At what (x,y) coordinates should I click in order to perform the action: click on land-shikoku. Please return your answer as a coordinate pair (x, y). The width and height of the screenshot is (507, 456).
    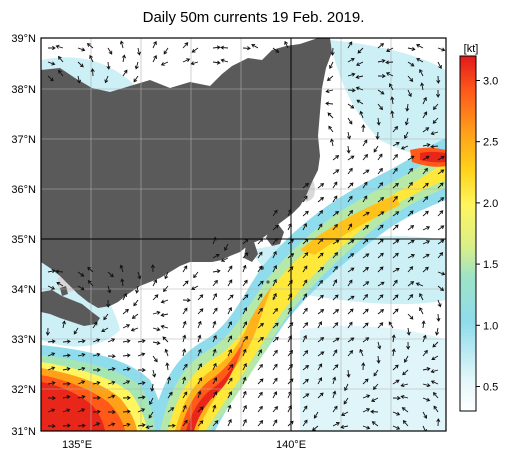
    Looking at the image, I should click on (70, 308).